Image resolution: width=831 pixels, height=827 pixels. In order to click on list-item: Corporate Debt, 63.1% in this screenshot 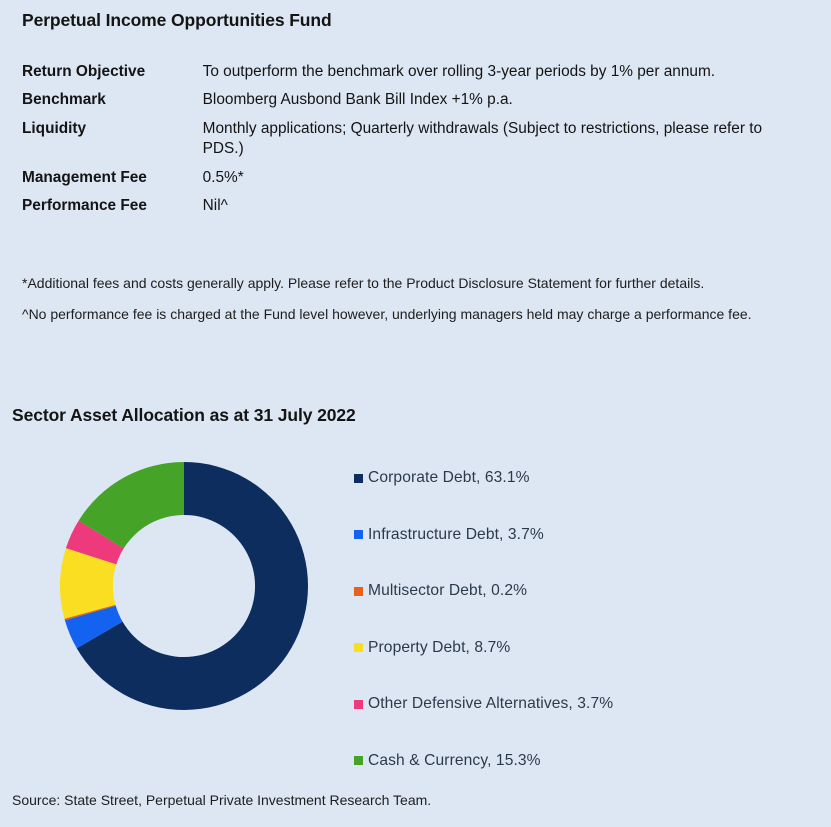, I will do `click(589, 478)`.